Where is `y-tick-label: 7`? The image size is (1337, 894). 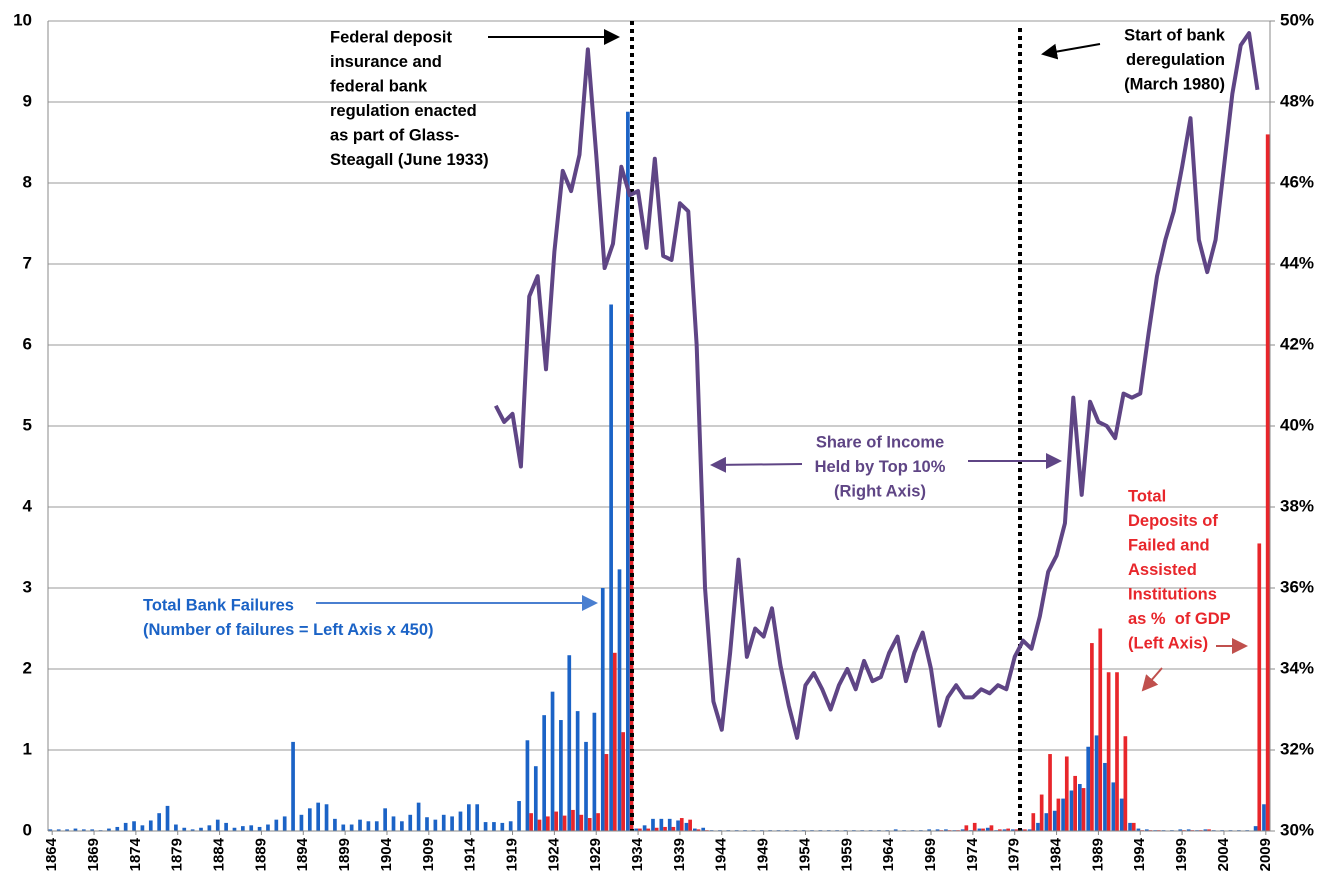
y-tick-label: 7 is located at coordinates (27, 262).